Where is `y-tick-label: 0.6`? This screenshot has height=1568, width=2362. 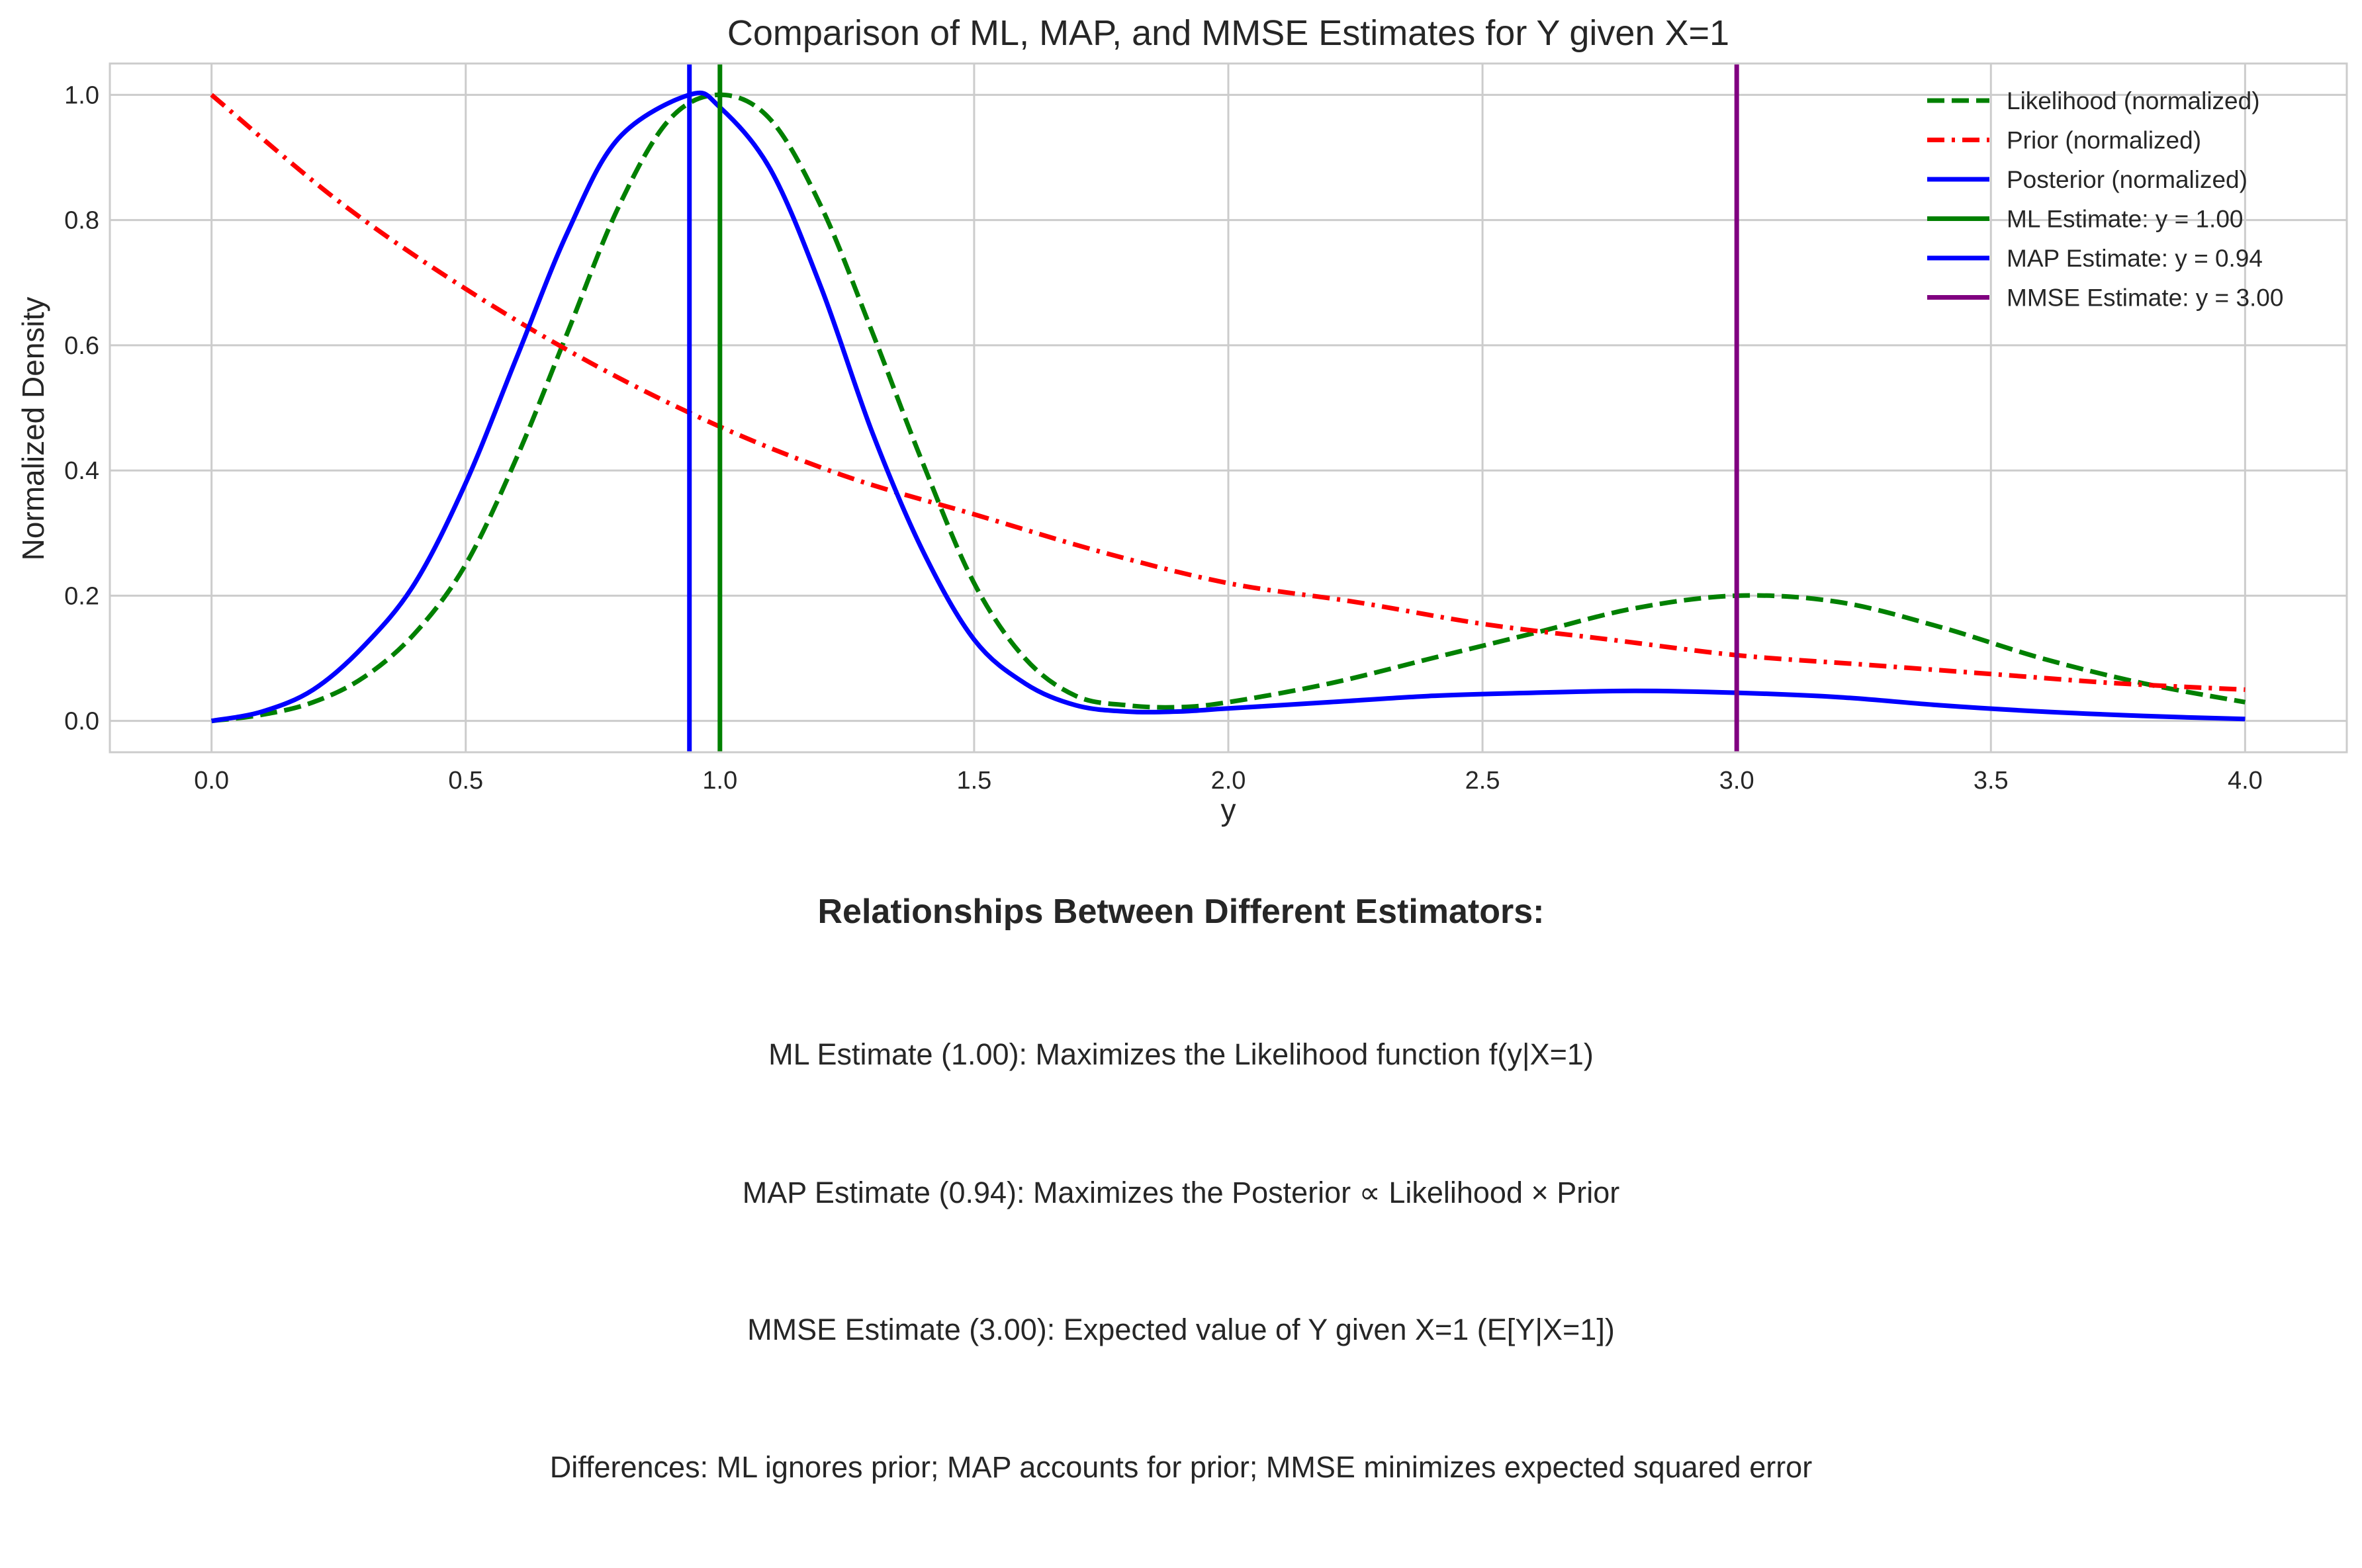 y-tick-label: 0.6 is located at coordinates (81, 346).